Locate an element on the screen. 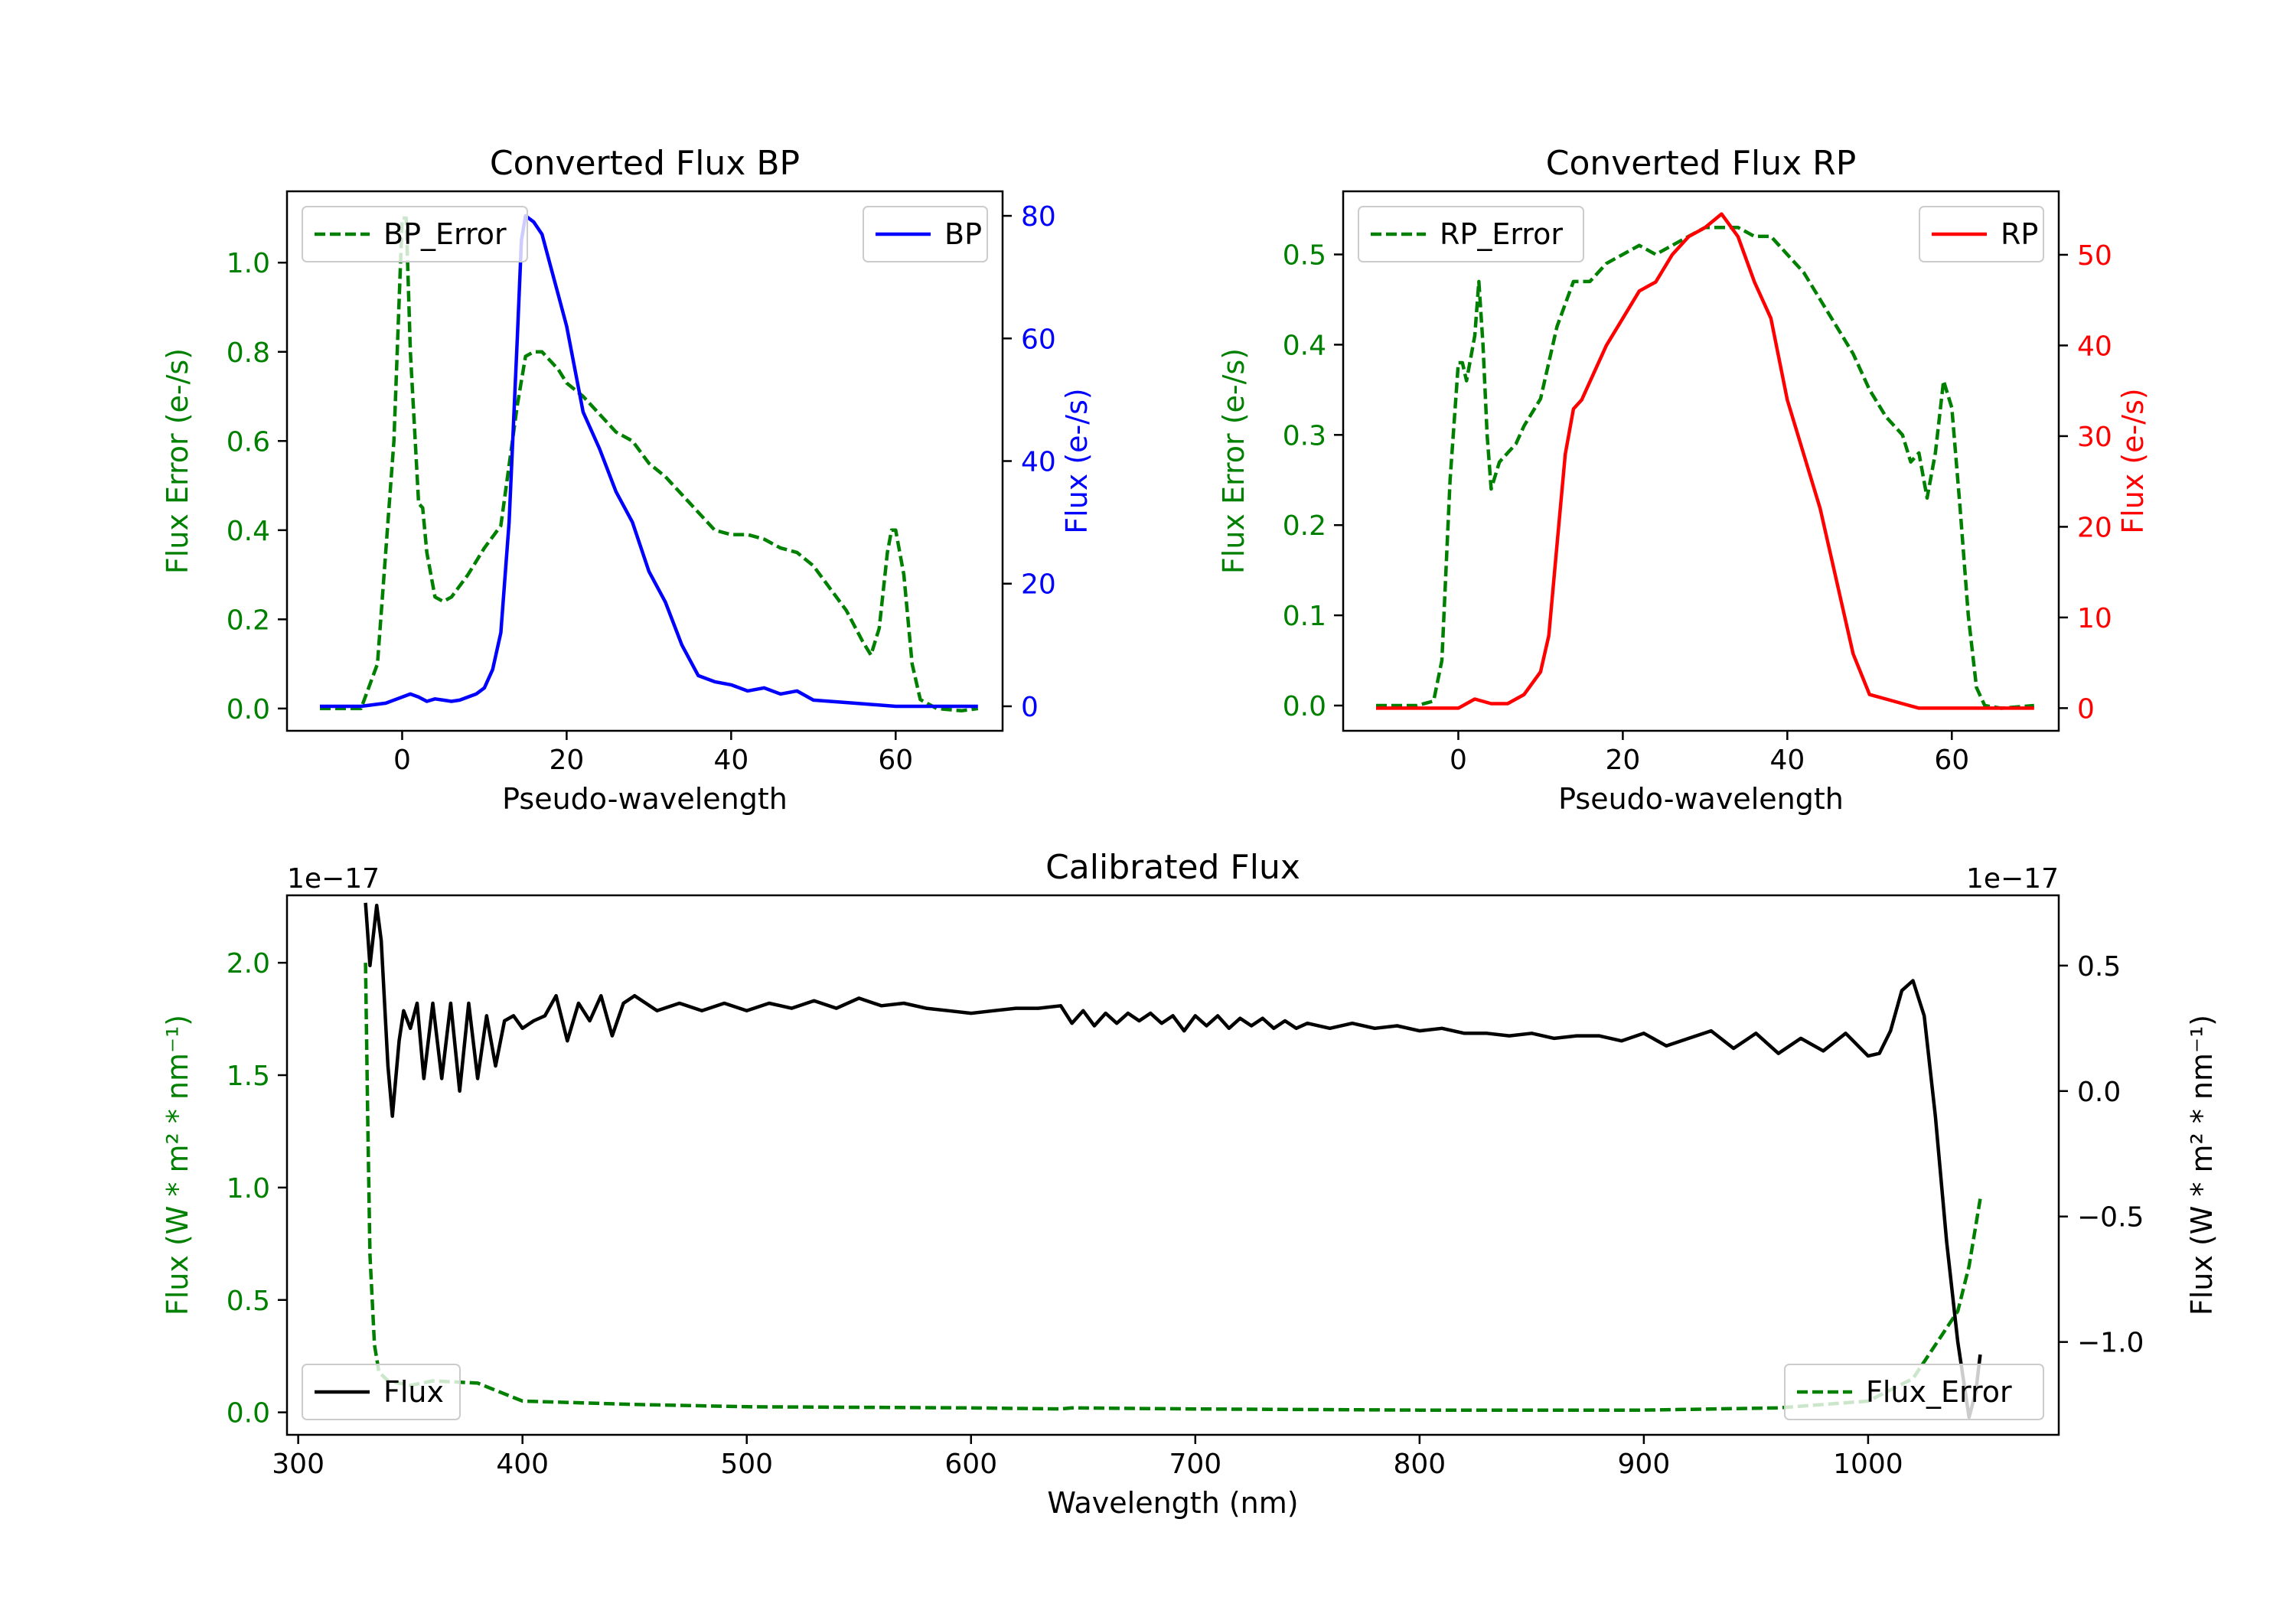 Image resolution: width=2296 pixels, height=1607 pixels. bp-axes-frame is located at coordinates (644, 461).